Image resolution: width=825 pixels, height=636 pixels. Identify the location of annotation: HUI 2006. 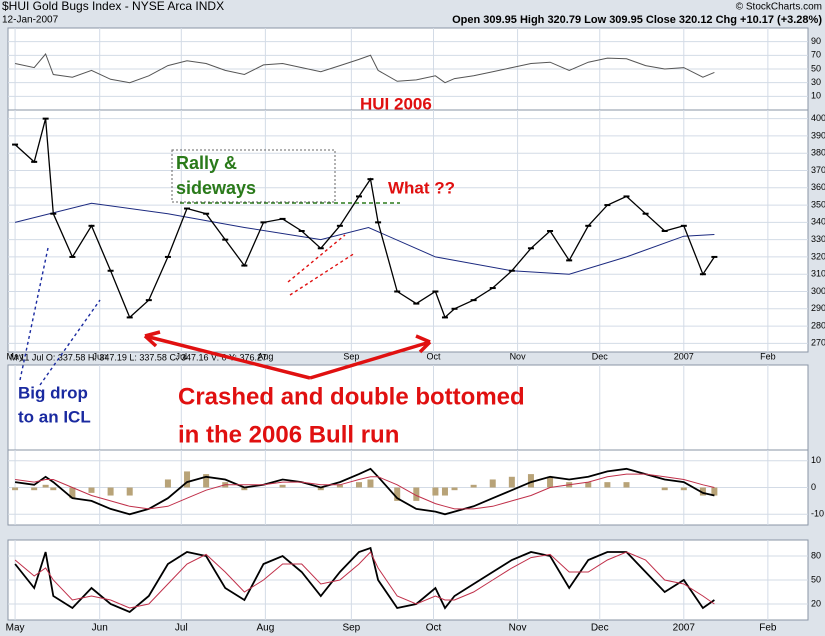
(396, 103).